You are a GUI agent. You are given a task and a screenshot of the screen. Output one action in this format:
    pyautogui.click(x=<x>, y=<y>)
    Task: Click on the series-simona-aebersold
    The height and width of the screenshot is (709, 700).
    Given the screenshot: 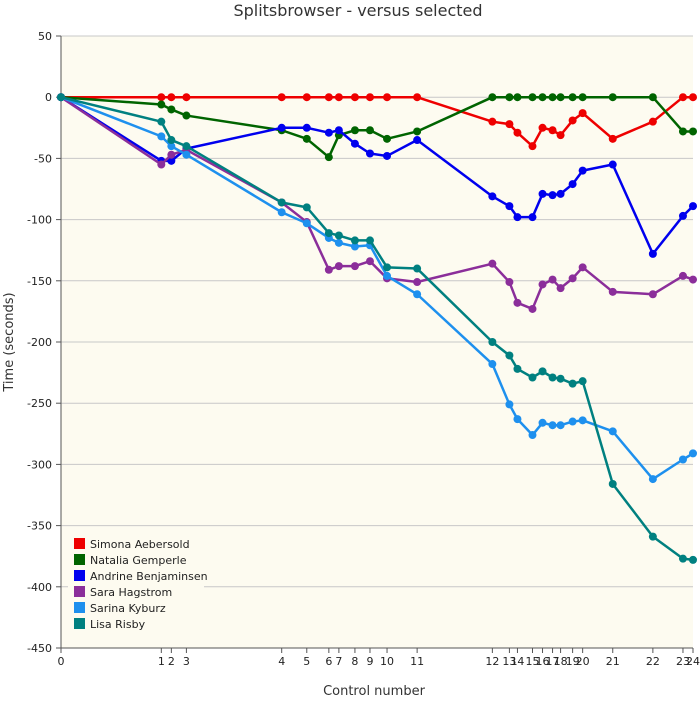 What is the action you would take?
    pyautogui.click(x=377, y=122)
    